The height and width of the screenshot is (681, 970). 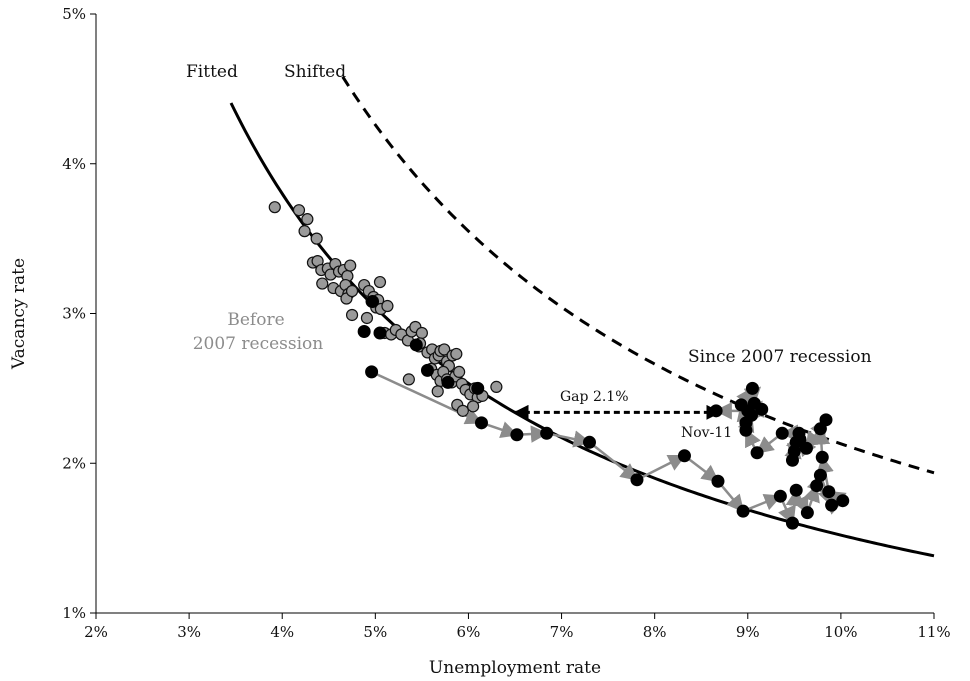 What do you see at coordinates (594, 397) in the screenshot?
I see `gap-label: Gap 2.1%` at bounding box center [594, 397].